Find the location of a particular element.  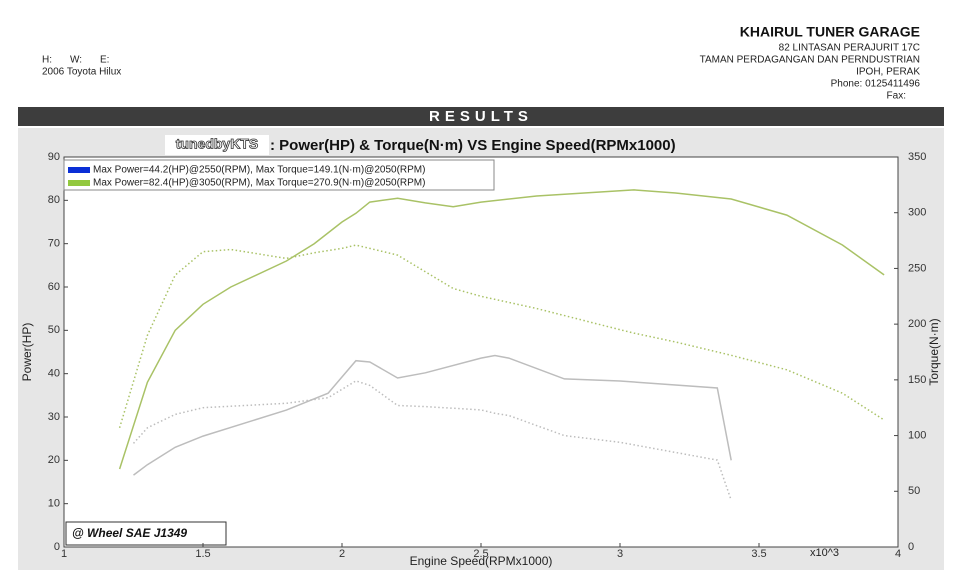

results-label: RESULTS is located at coordinates (481, 116).